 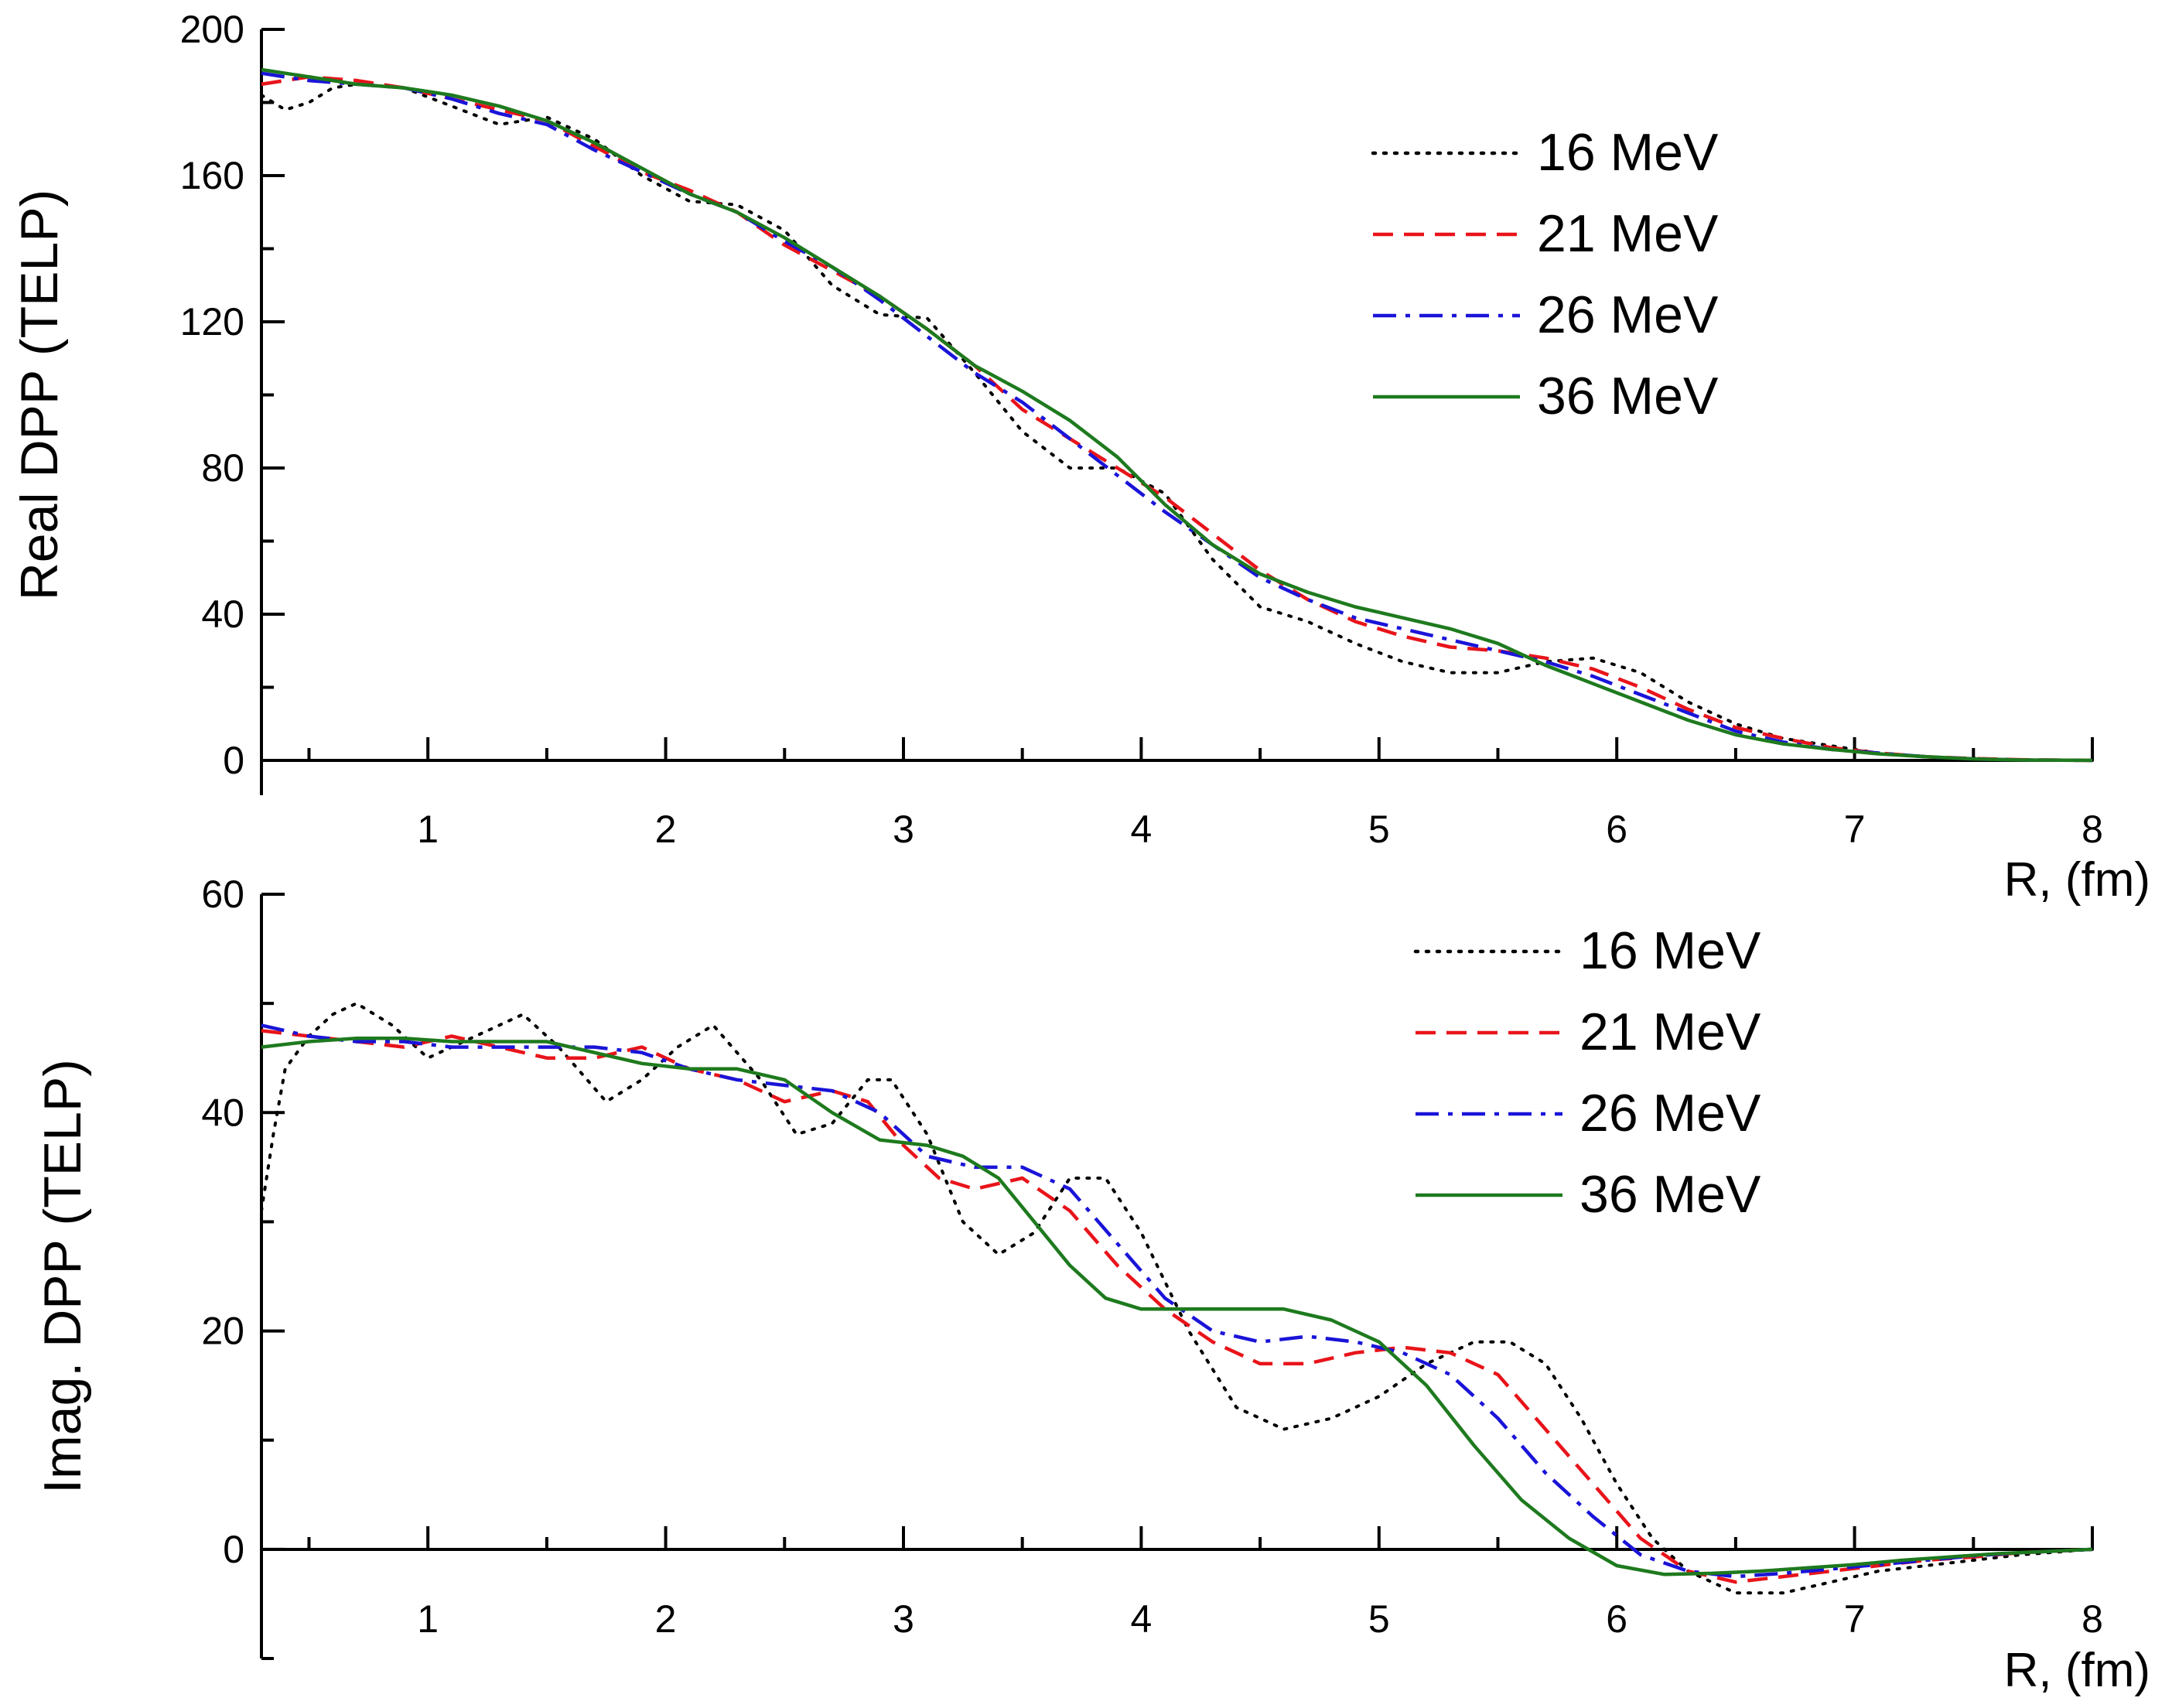 What do you see at coordinates (212, 30) in the screenshot?
I see `y-tick-label: 200` at bounding box center [212, 30].